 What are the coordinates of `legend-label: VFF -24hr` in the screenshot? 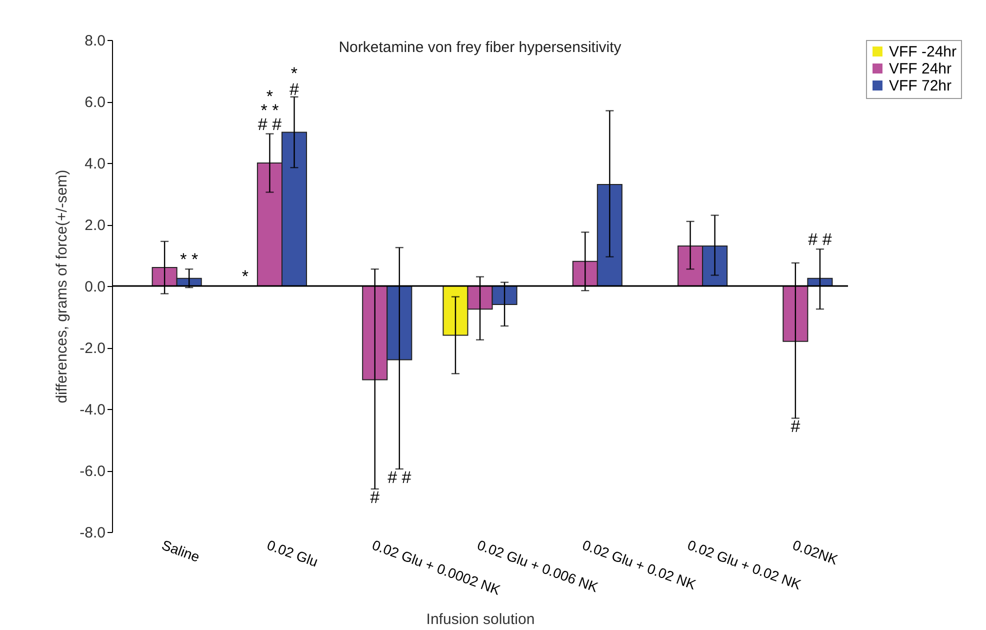 It's located at (923, 52).